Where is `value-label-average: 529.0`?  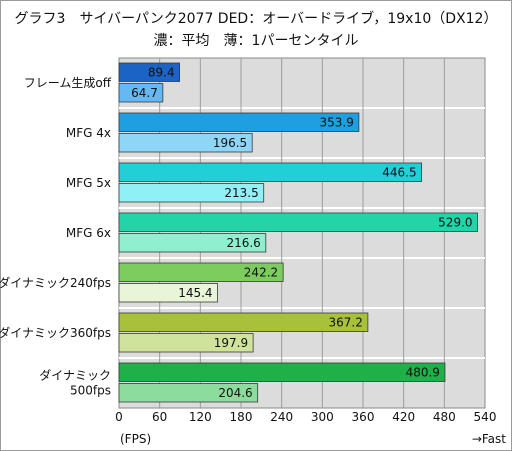 value-label-average: 529.0 is located at coordinates (455, 223).